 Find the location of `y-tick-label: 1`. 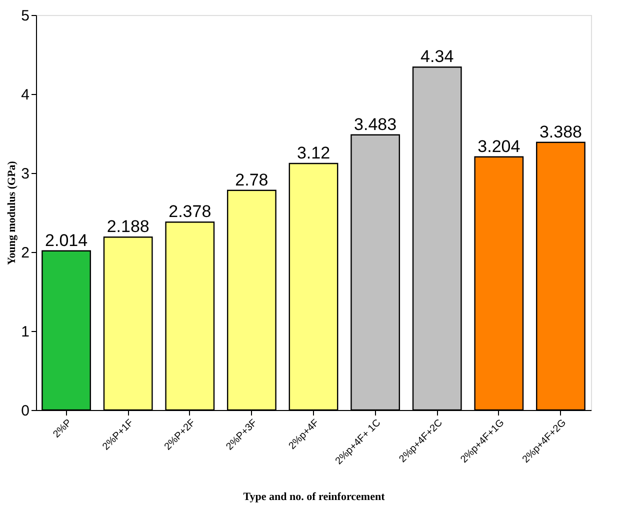

y-tick-label: 1 is located at coordinates (25, 332).